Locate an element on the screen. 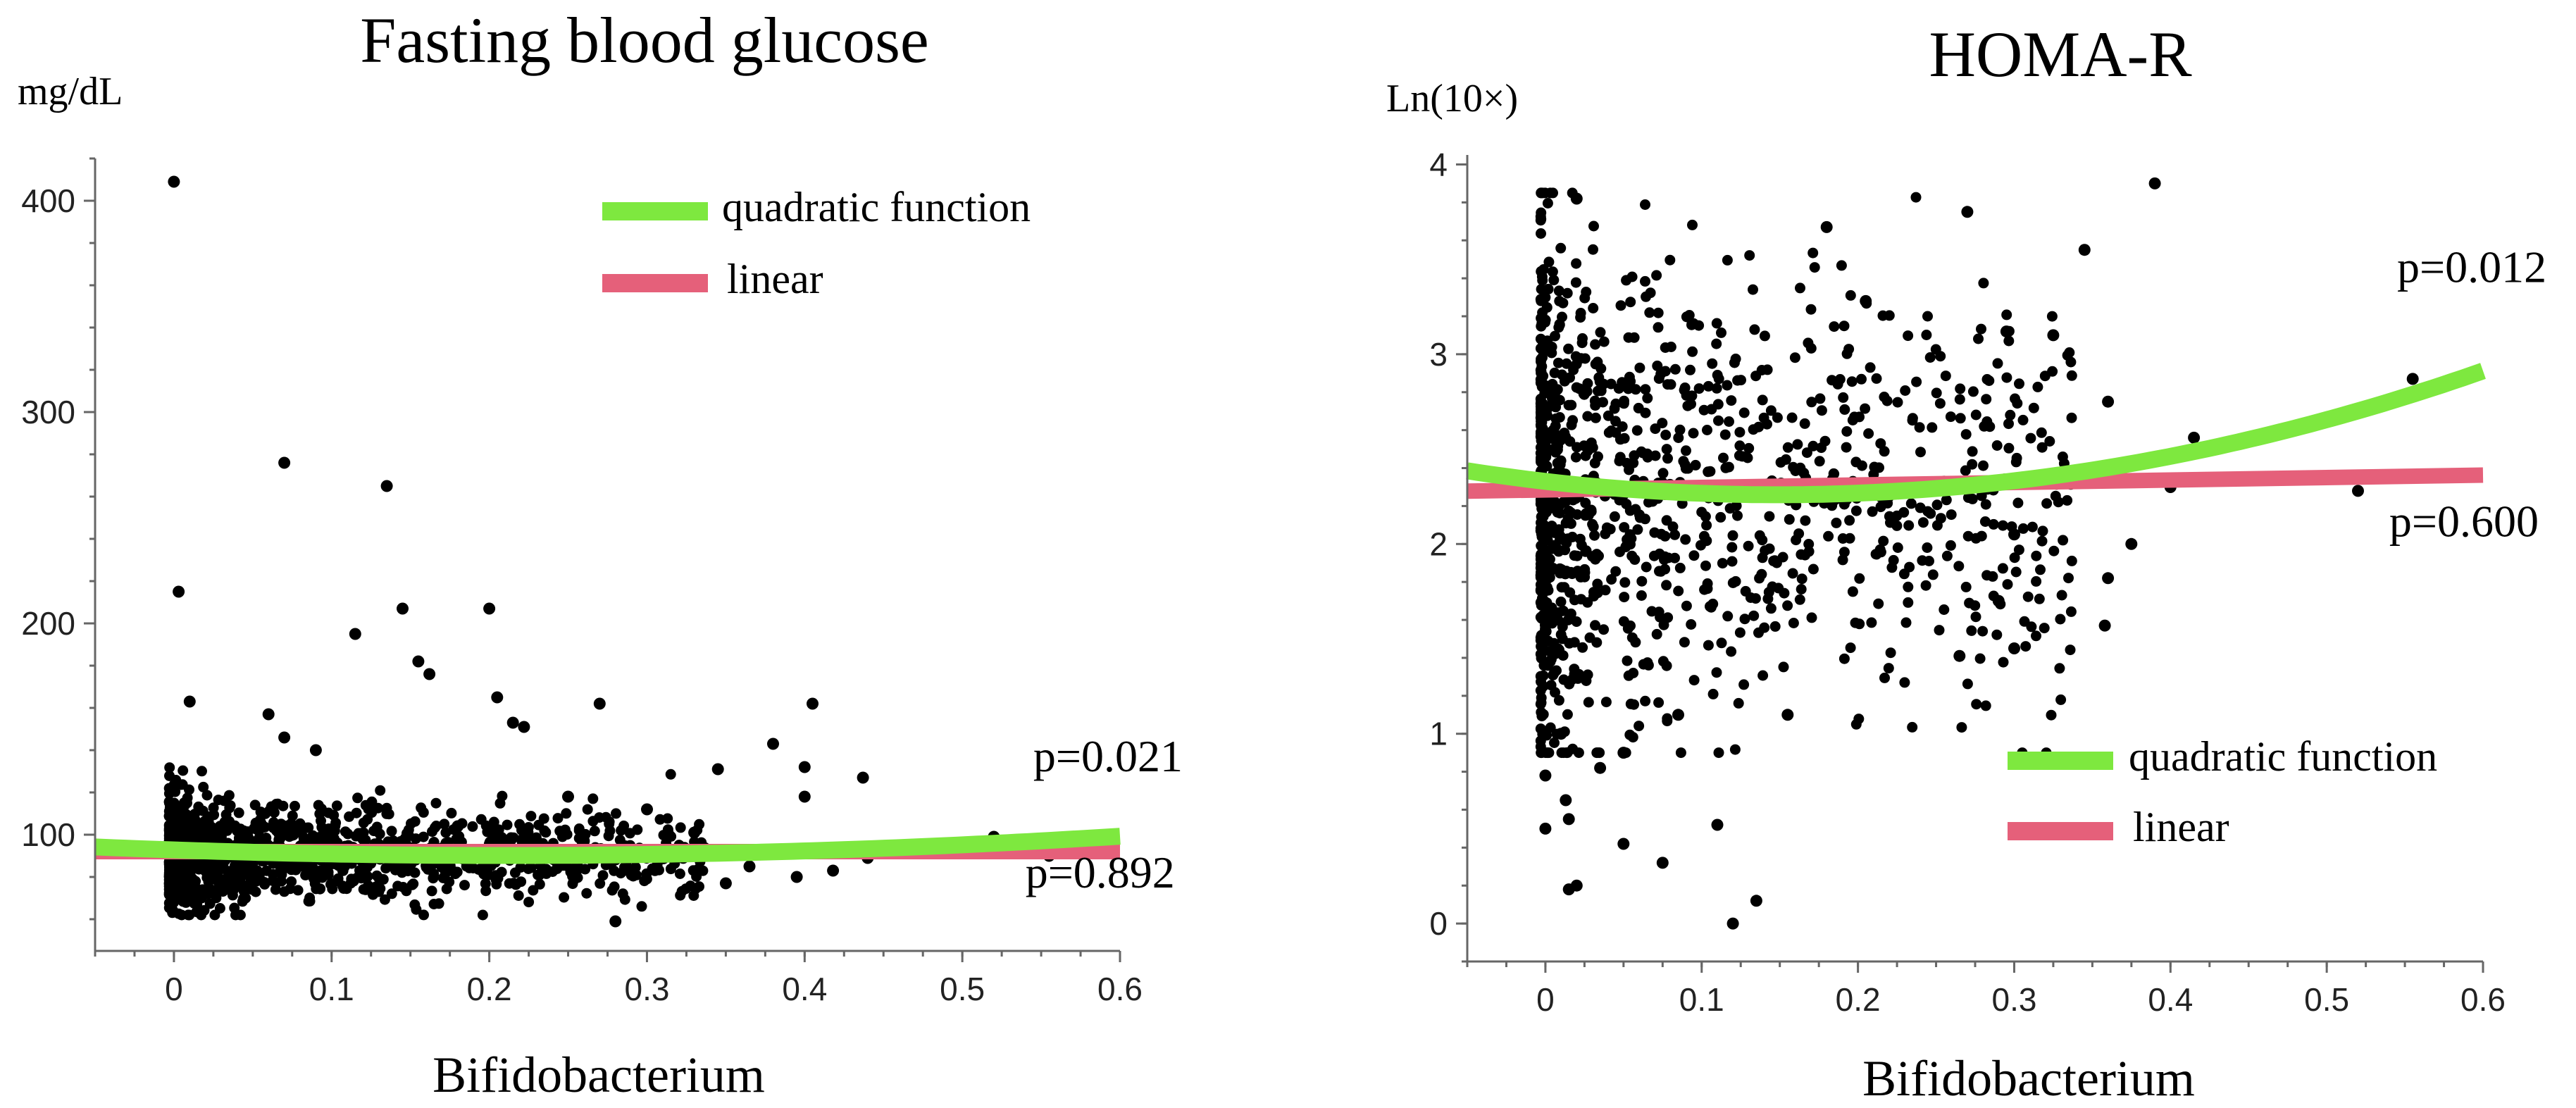 The image size is (2576, 1108). p-value-annotations: p=0.012 p=0.600 is located at coordinates (2467, 394).